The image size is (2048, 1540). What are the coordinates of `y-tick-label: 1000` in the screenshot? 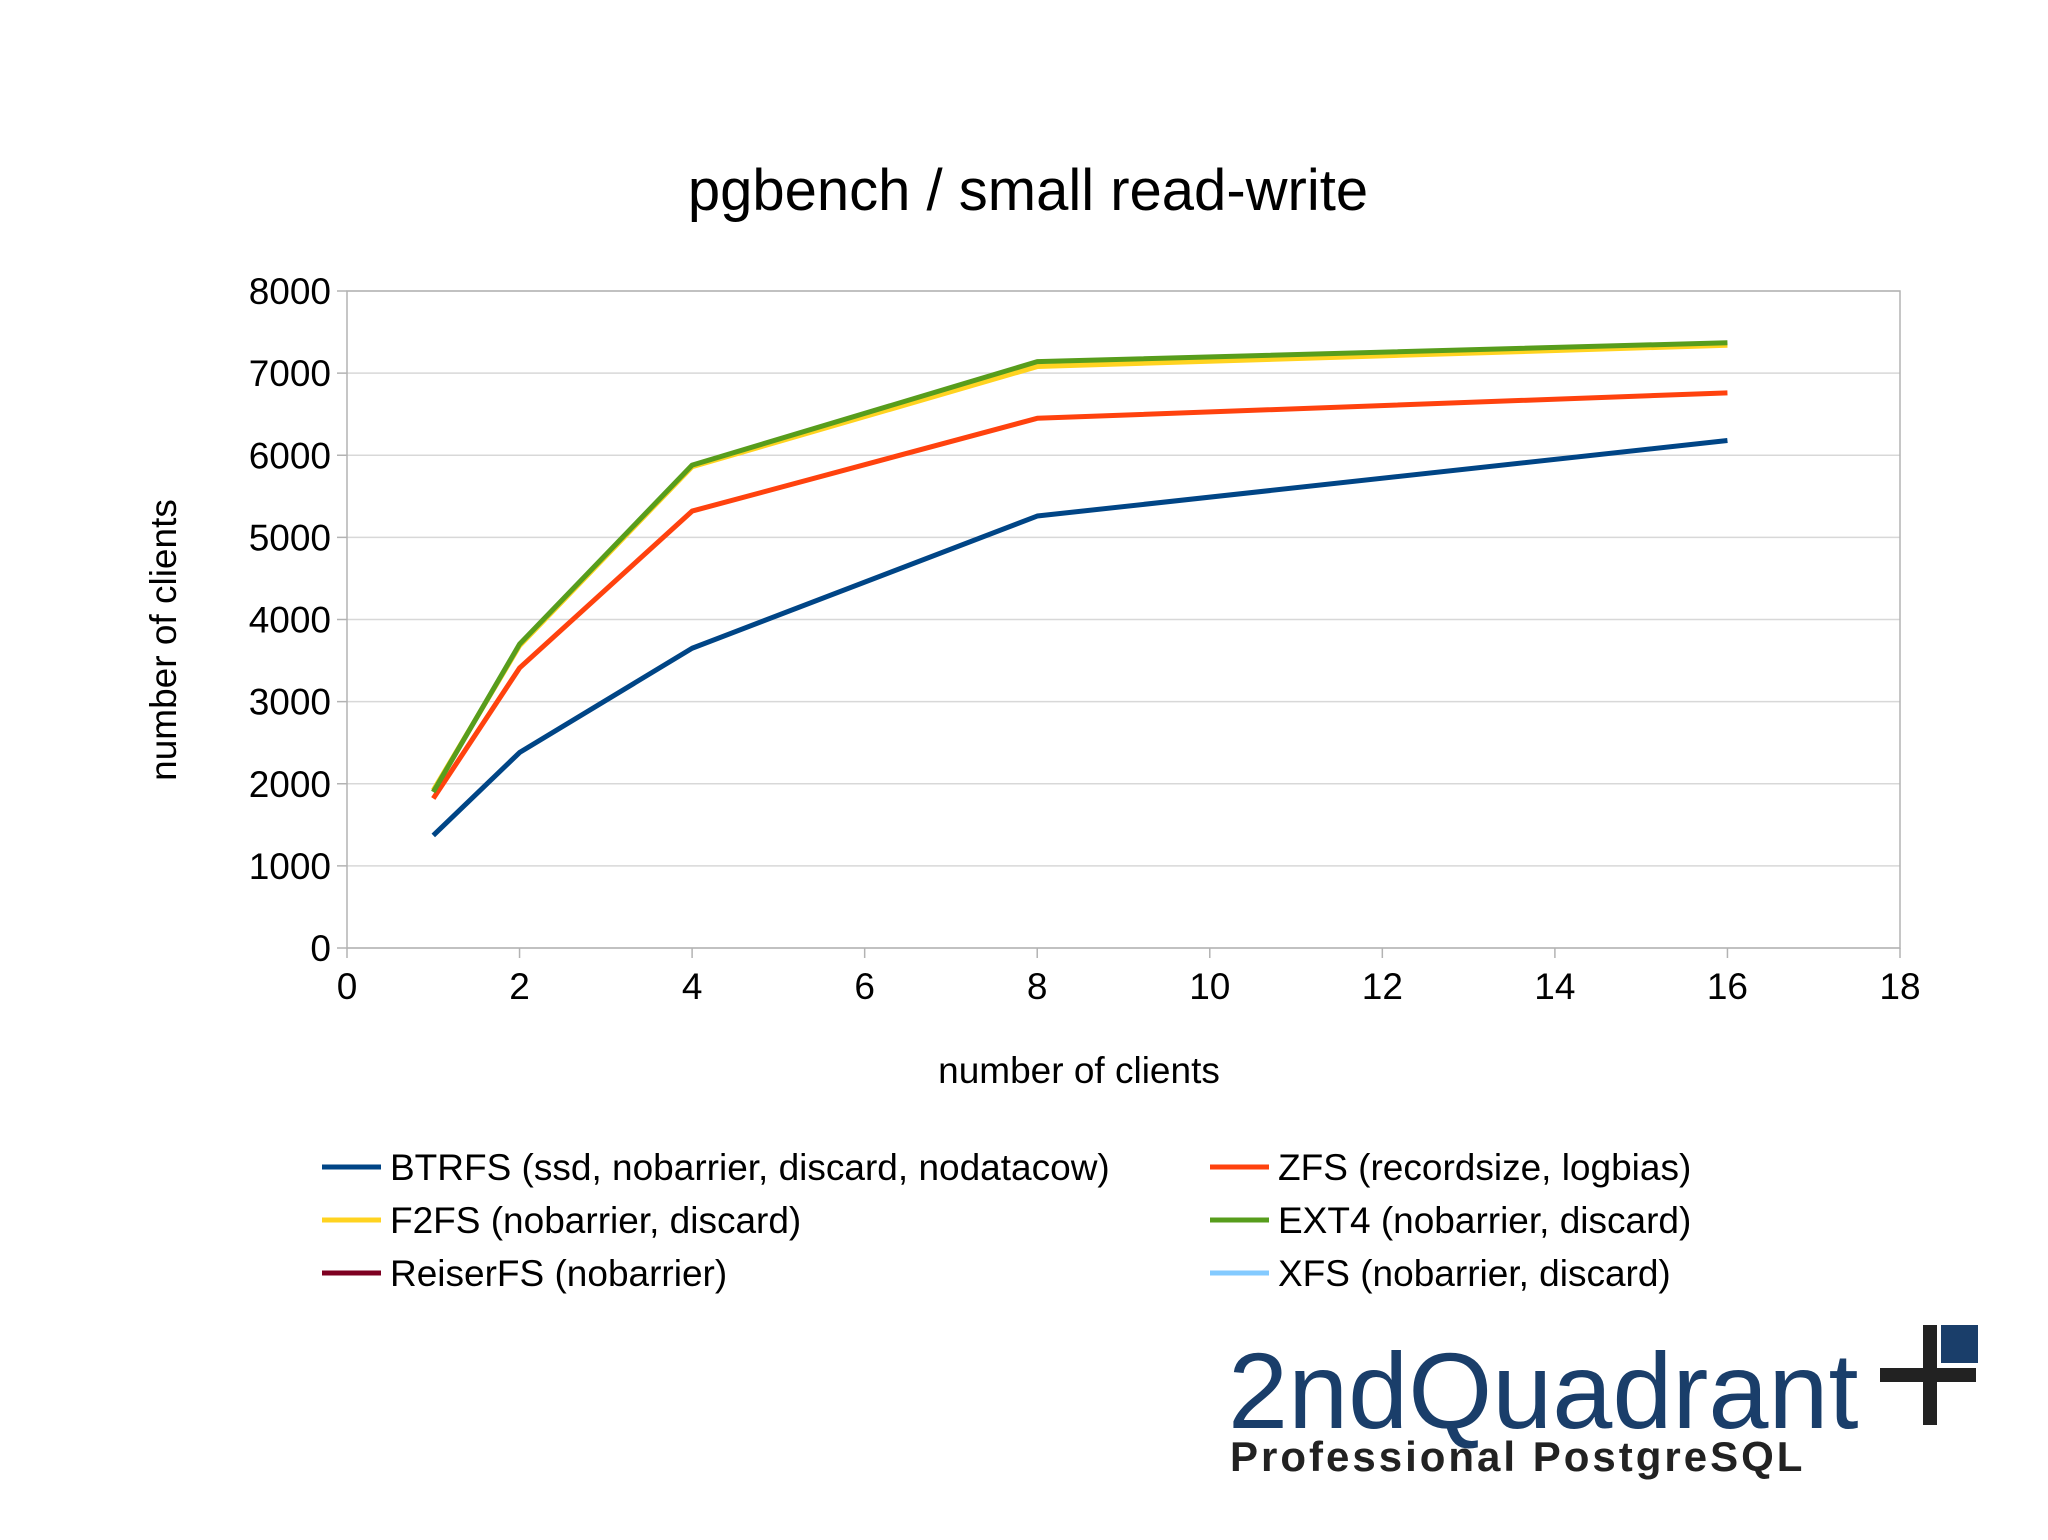 It's located at (290, 866).